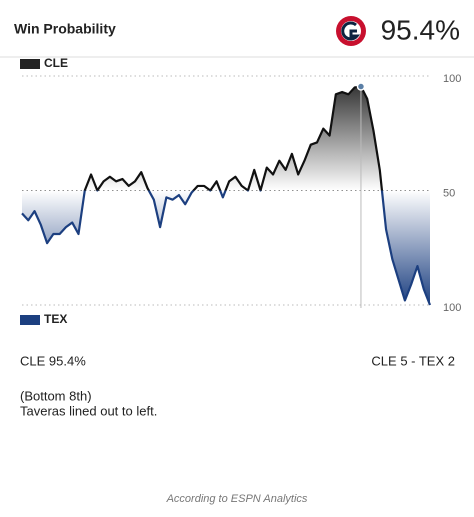 The width and height of the screenshot is (474, 517). What do you see at coordinates (351, 31) in the screenshot?
I see `team-logo` at bounding box center [351, 31].